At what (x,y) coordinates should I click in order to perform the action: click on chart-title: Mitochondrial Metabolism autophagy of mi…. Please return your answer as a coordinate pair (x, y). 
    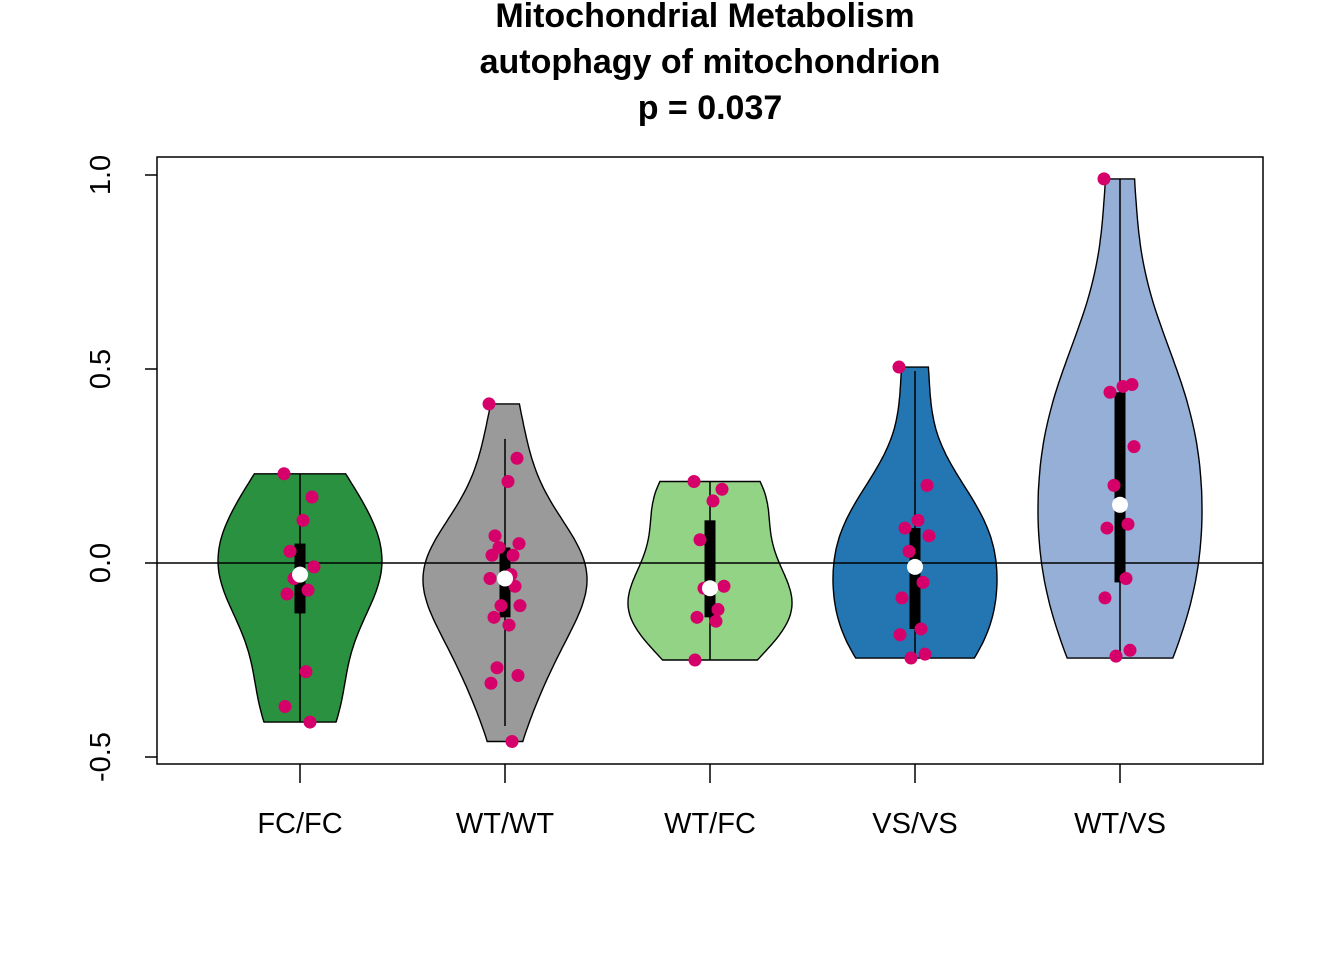
    Looking at the image, I should click on (710, 63).